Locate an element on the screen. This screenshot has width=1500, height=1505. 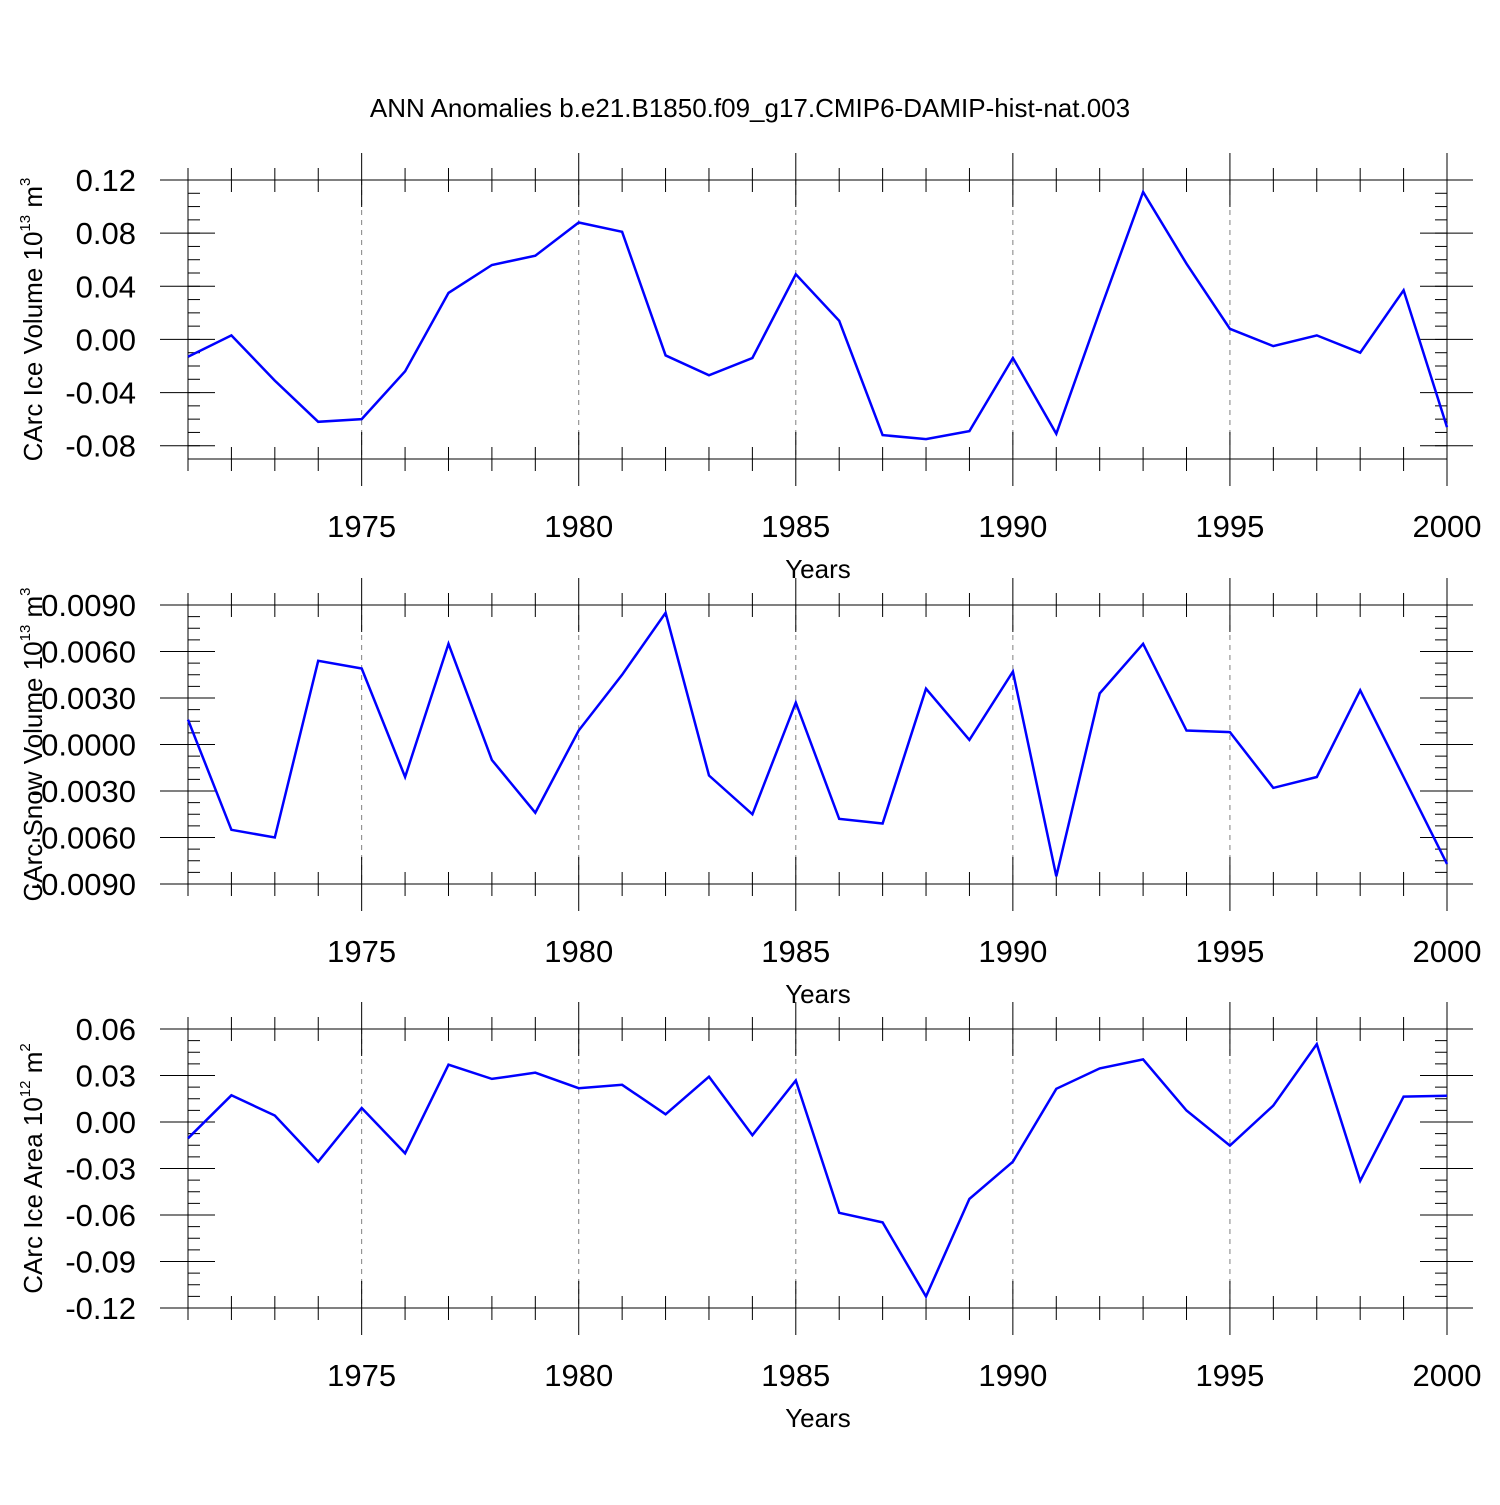
y-tick-label: 0.0000 is located at coordinates (88, 745).